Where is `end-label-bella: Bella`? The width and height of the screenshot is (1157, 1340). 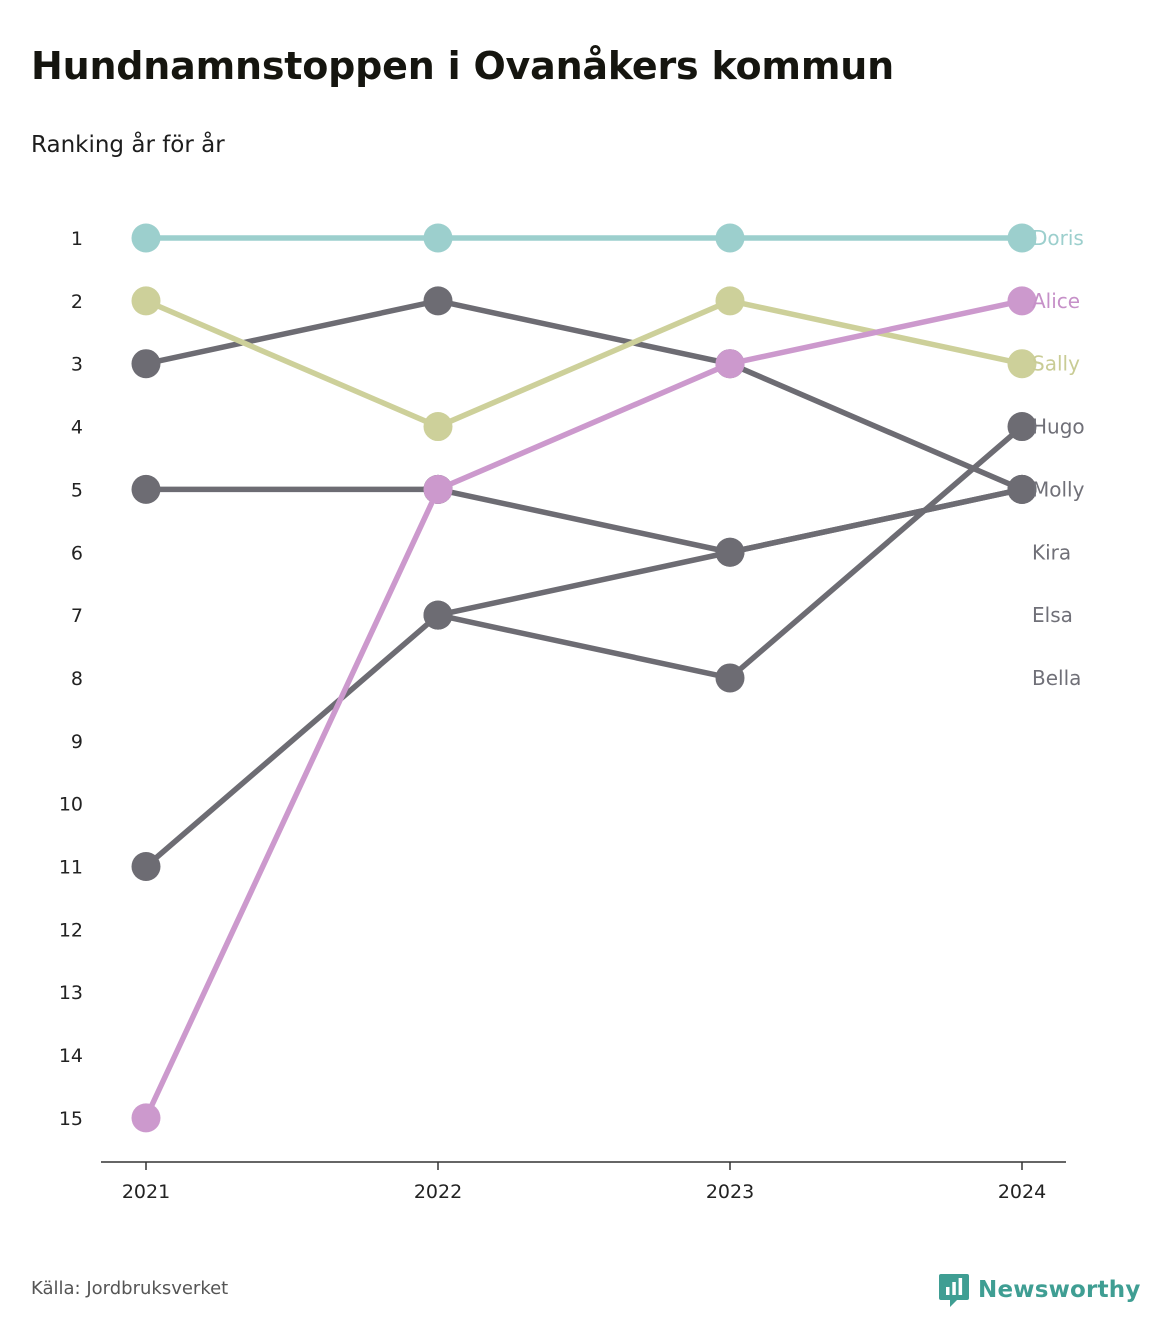 end-label-bella: Bella is located at coordinates (1056, 678).